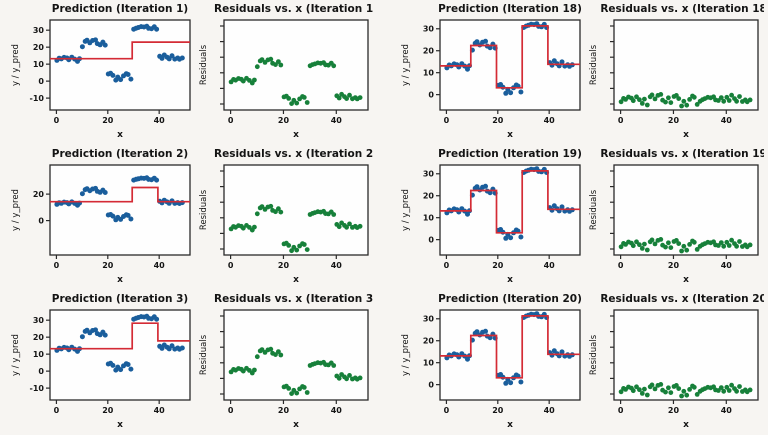 The image size is (768, 435). Describe the element at coordinates (37, 388) in the screenshot. I see `y-tick-label: -10` at that location.